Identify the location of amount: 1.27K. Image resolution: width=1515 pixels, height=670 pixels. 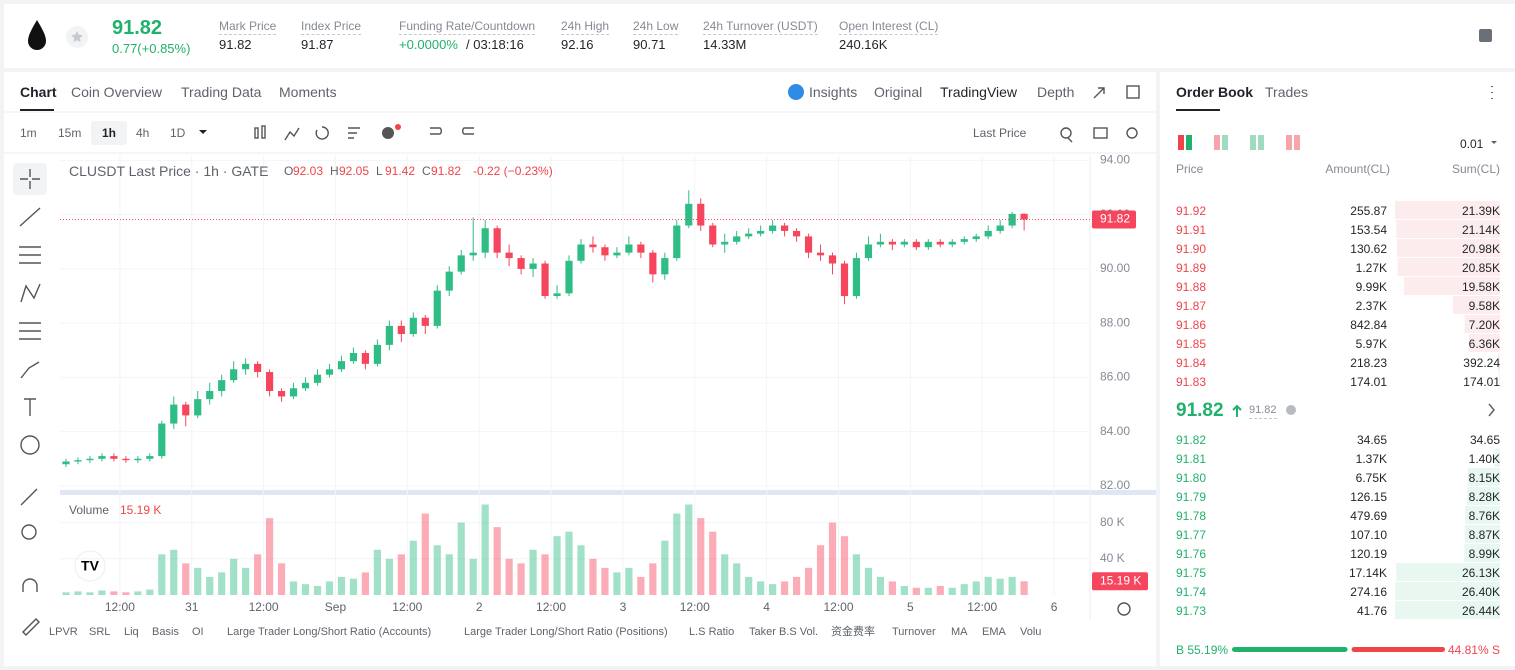
(1371, 268).